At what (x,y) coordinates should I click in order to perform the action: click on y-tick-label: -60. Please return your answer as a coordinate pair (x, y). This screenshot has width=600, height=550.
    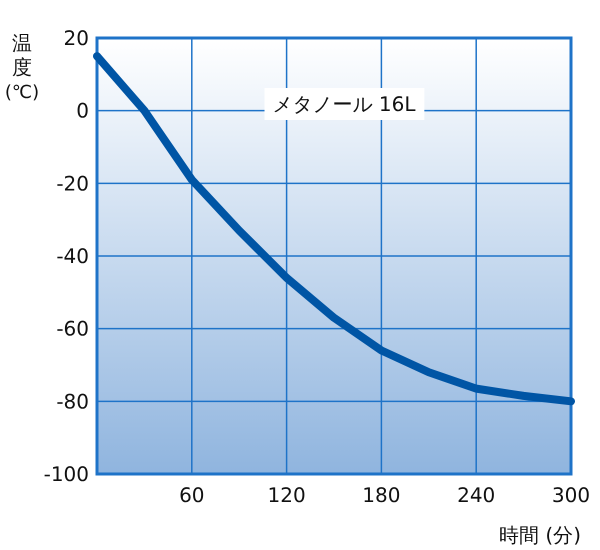
    Looking at the image, I should click on (72, 328).